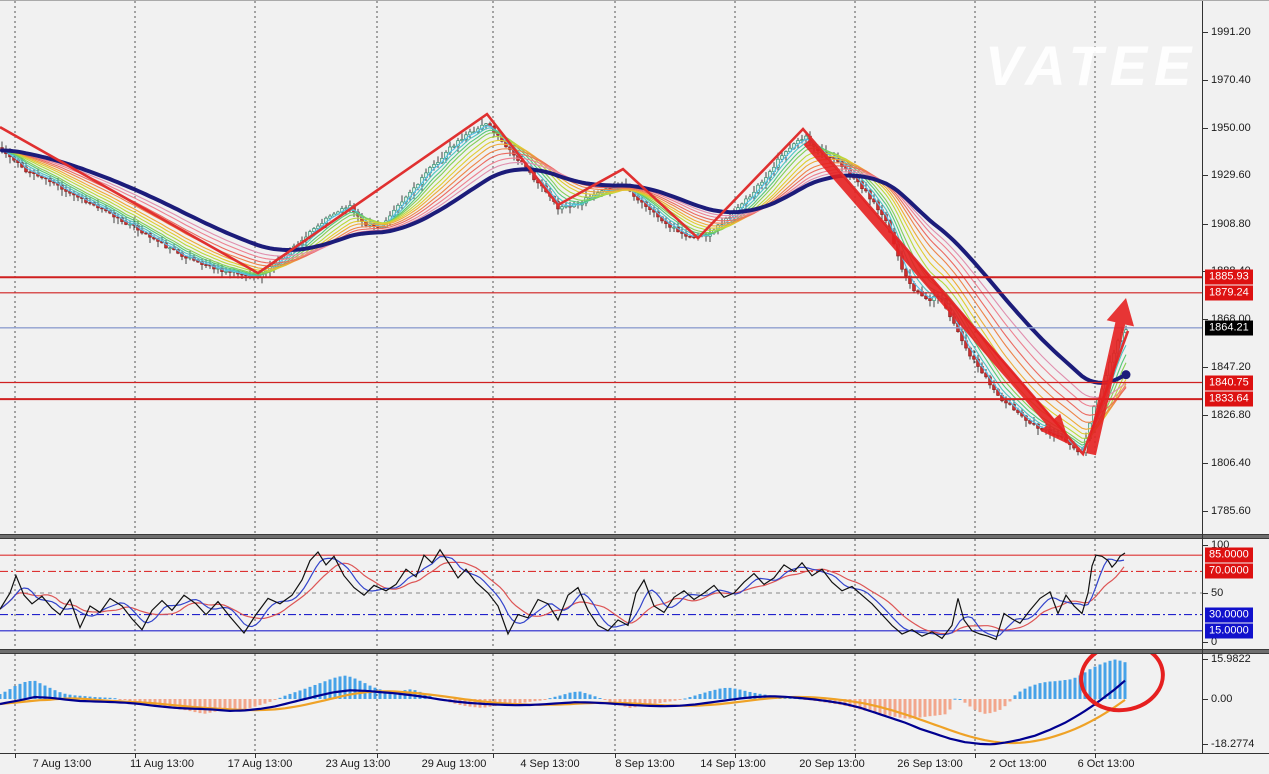  What do you see at coordinates (563, 689) in the screenshot?
I see `macd-histogram` at bounding box center [563, 689].